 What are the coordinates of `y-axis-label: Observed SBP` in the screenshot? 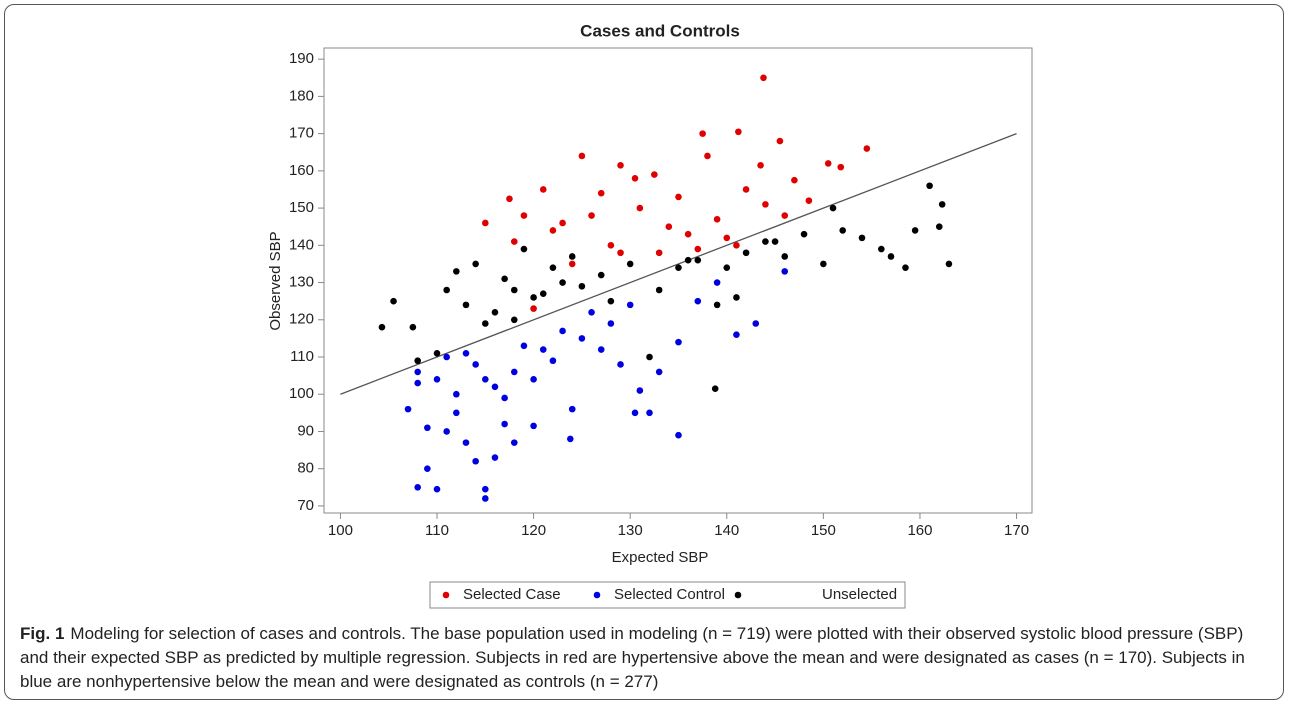 It's located at (275, 280).